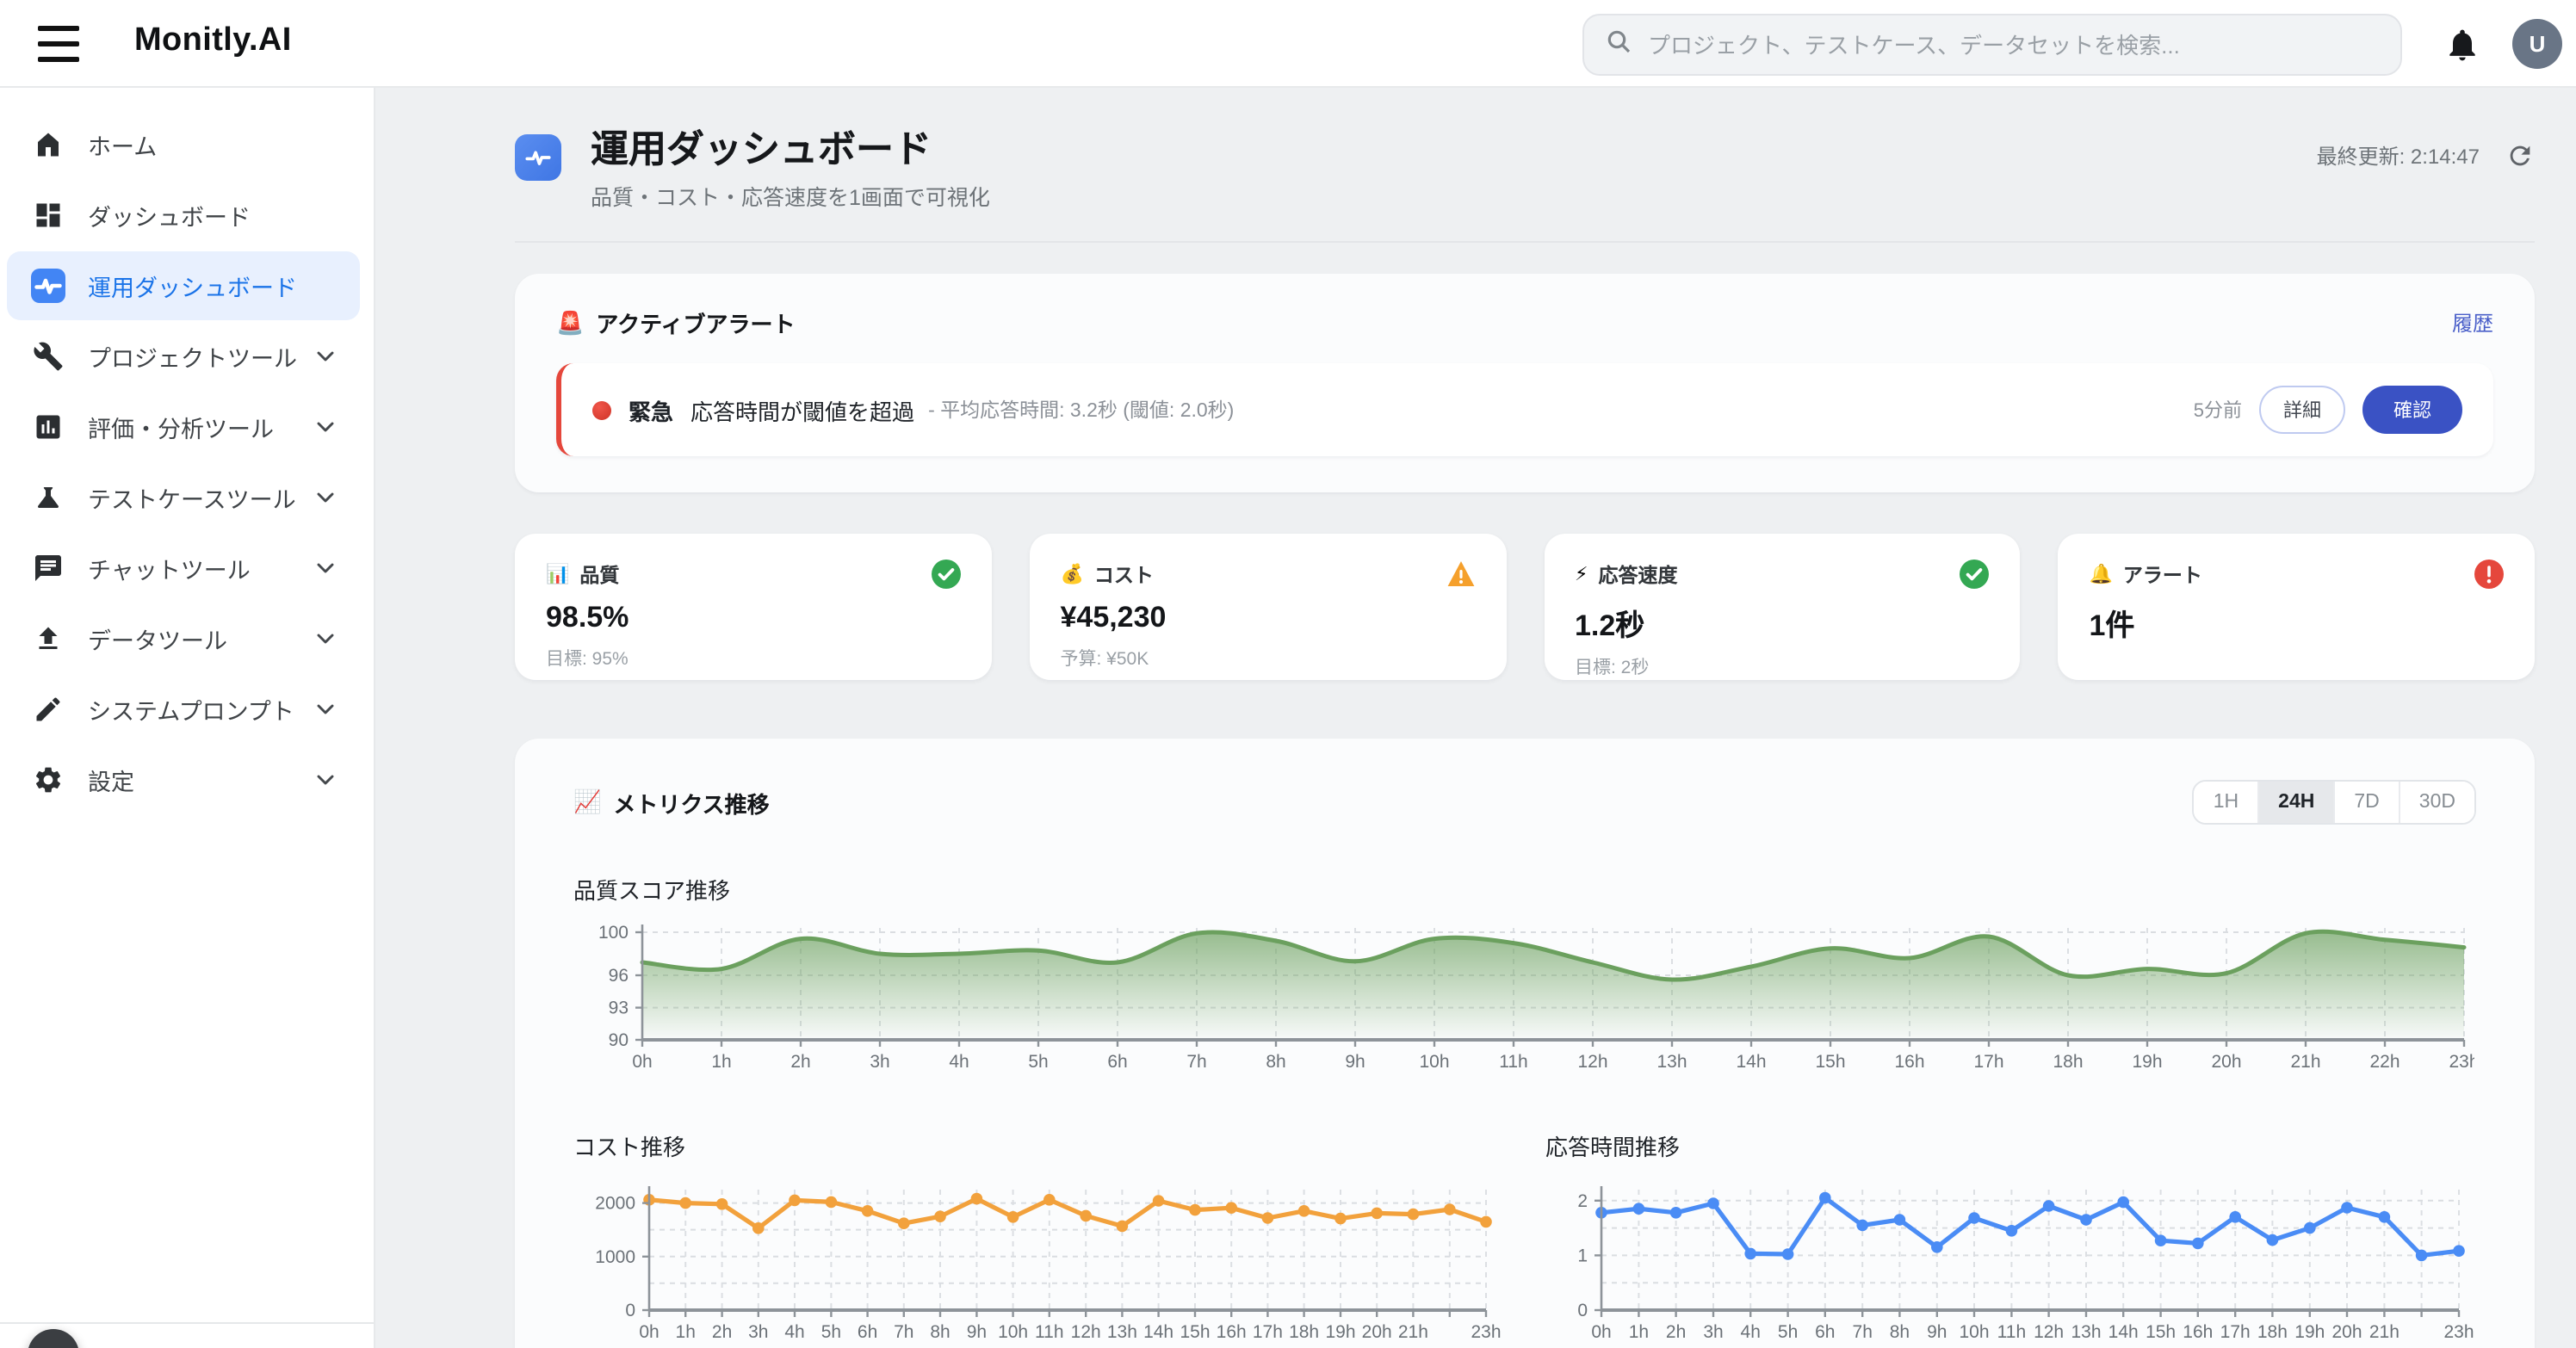 This screenshot has width=2576, height=1348. What do you see at coordinates (2235, 1333) in the screenshot?
I see `svg-text: 17h` at bounding box center [2235, 1333].